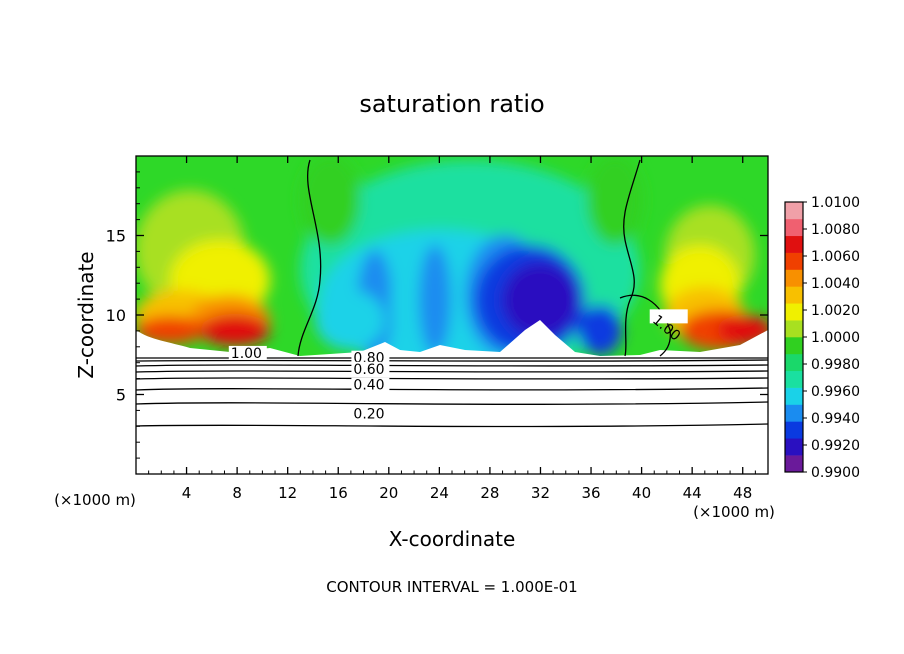 This screenshot has width=904, height=654. Describe the element at coordinates (116, 236) in the screenshot. I see `y-tick-label: 15` at that location.